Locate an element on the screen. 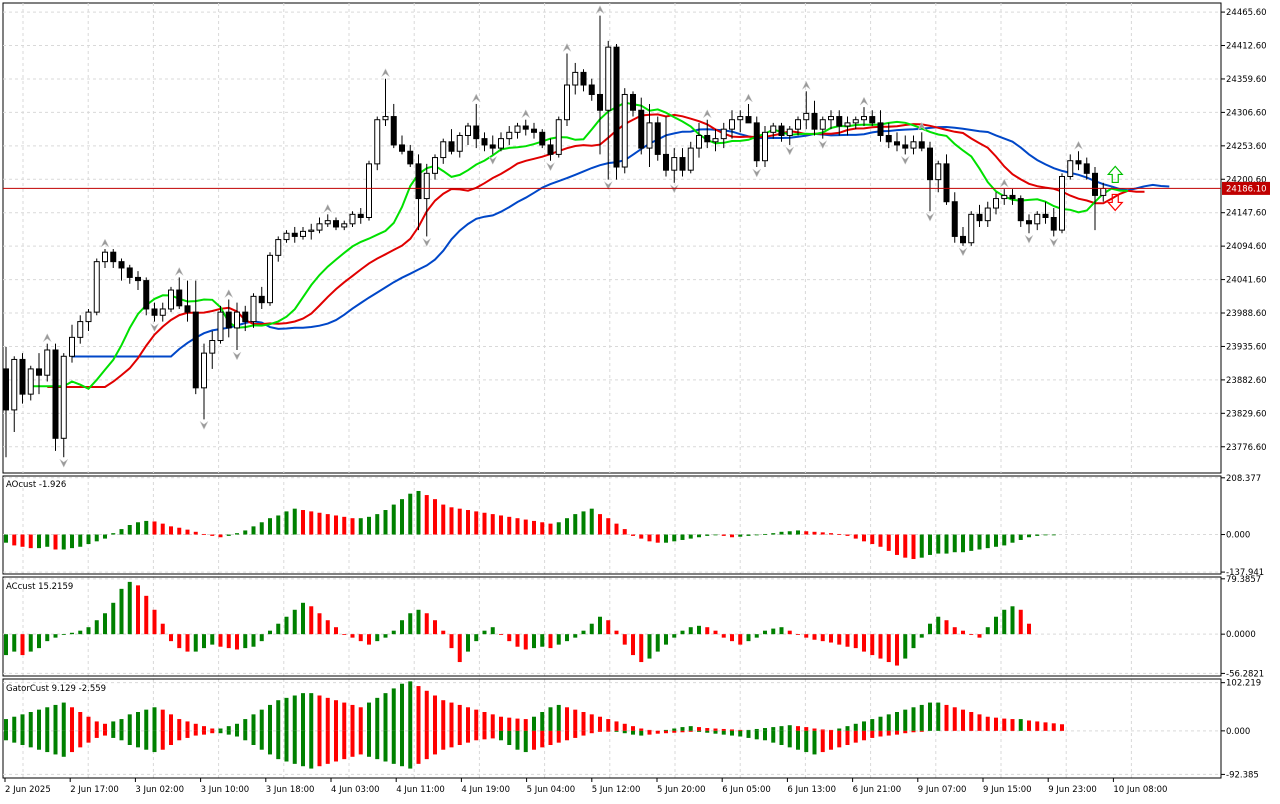 This screenshot has width=1280, height=804. gator-pane-label: GatorCust 9.129 -2.559 is located at coordinates (56, 689).